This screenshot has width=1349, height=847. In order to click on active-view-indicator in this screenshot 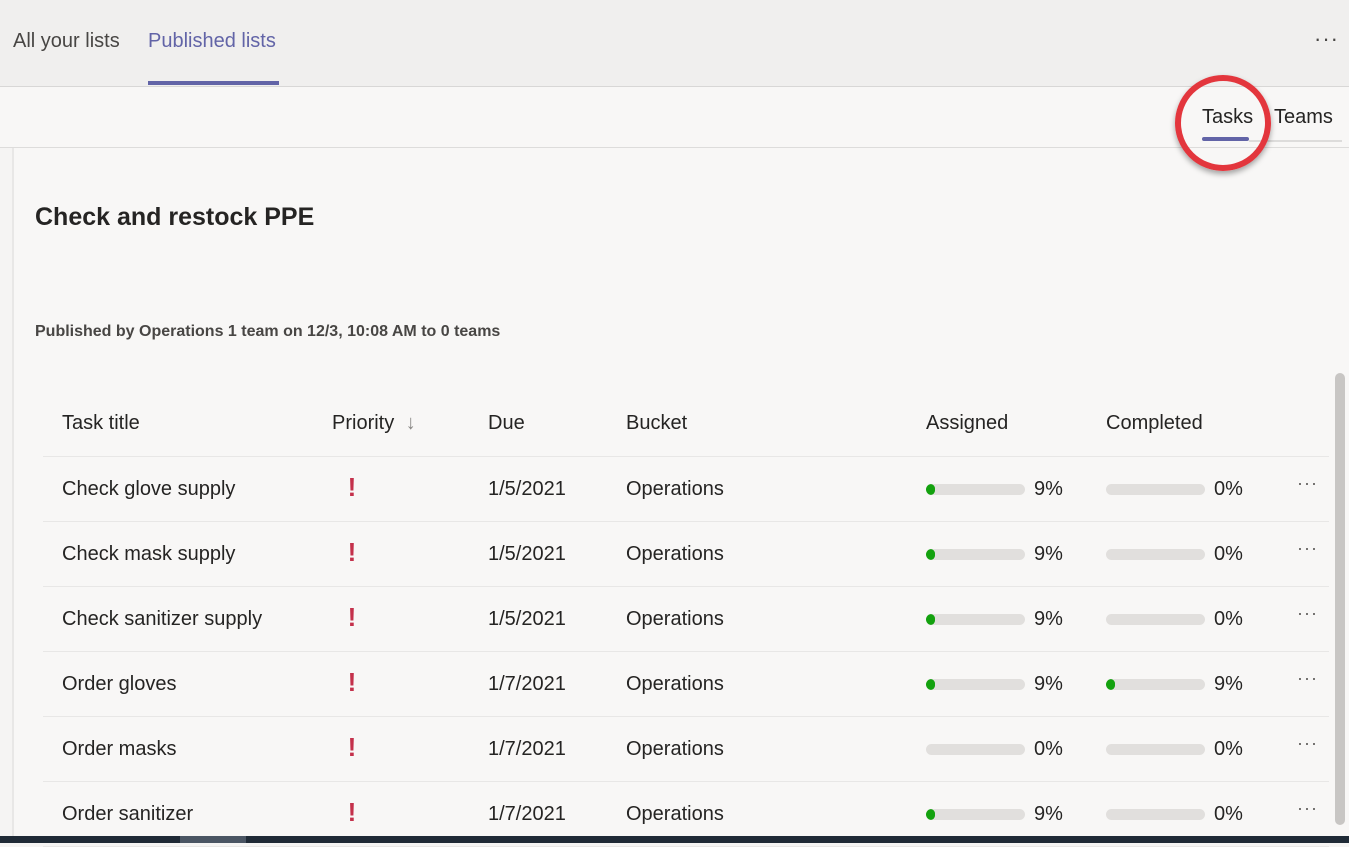, I will do `click(1225, 139)`.